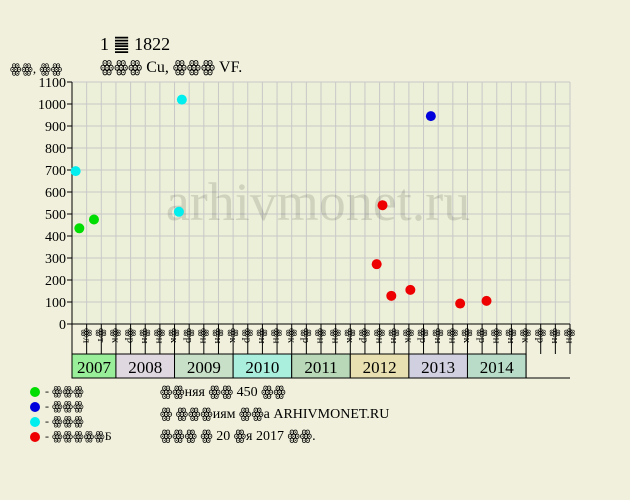 This screenshot has width=630, height=500. What do you see at coordinates (78, 436) in the screenshot?
I see `legend-label: - ꙮꙮꙮꙮꙮБ` at bounding box center [78, 436].